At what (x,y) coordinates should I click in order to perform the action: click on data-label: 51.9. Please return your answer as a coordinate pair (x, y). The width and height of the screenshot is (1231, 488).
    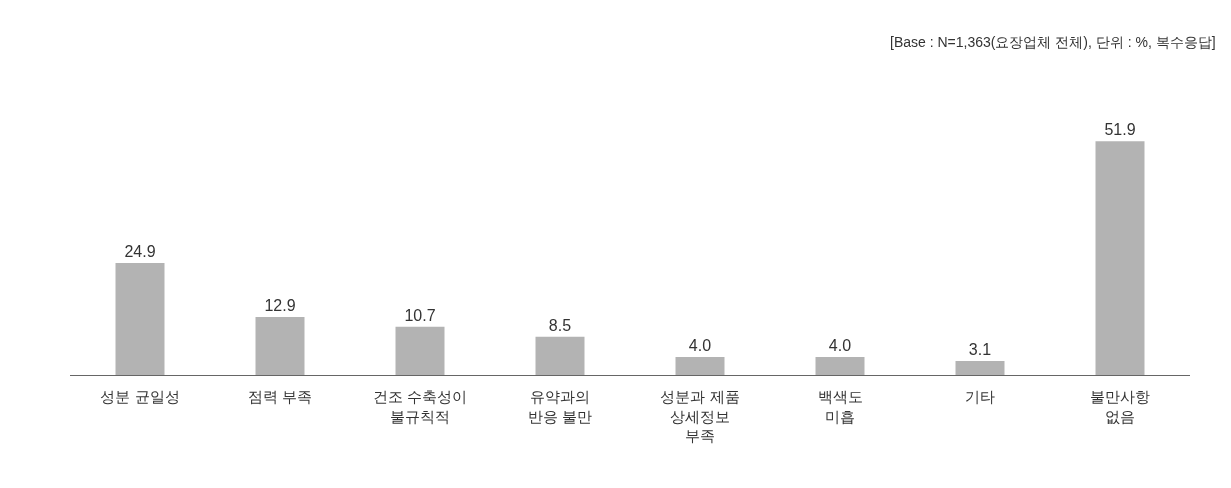
    Looking at the image, I should click on (1120, 130).